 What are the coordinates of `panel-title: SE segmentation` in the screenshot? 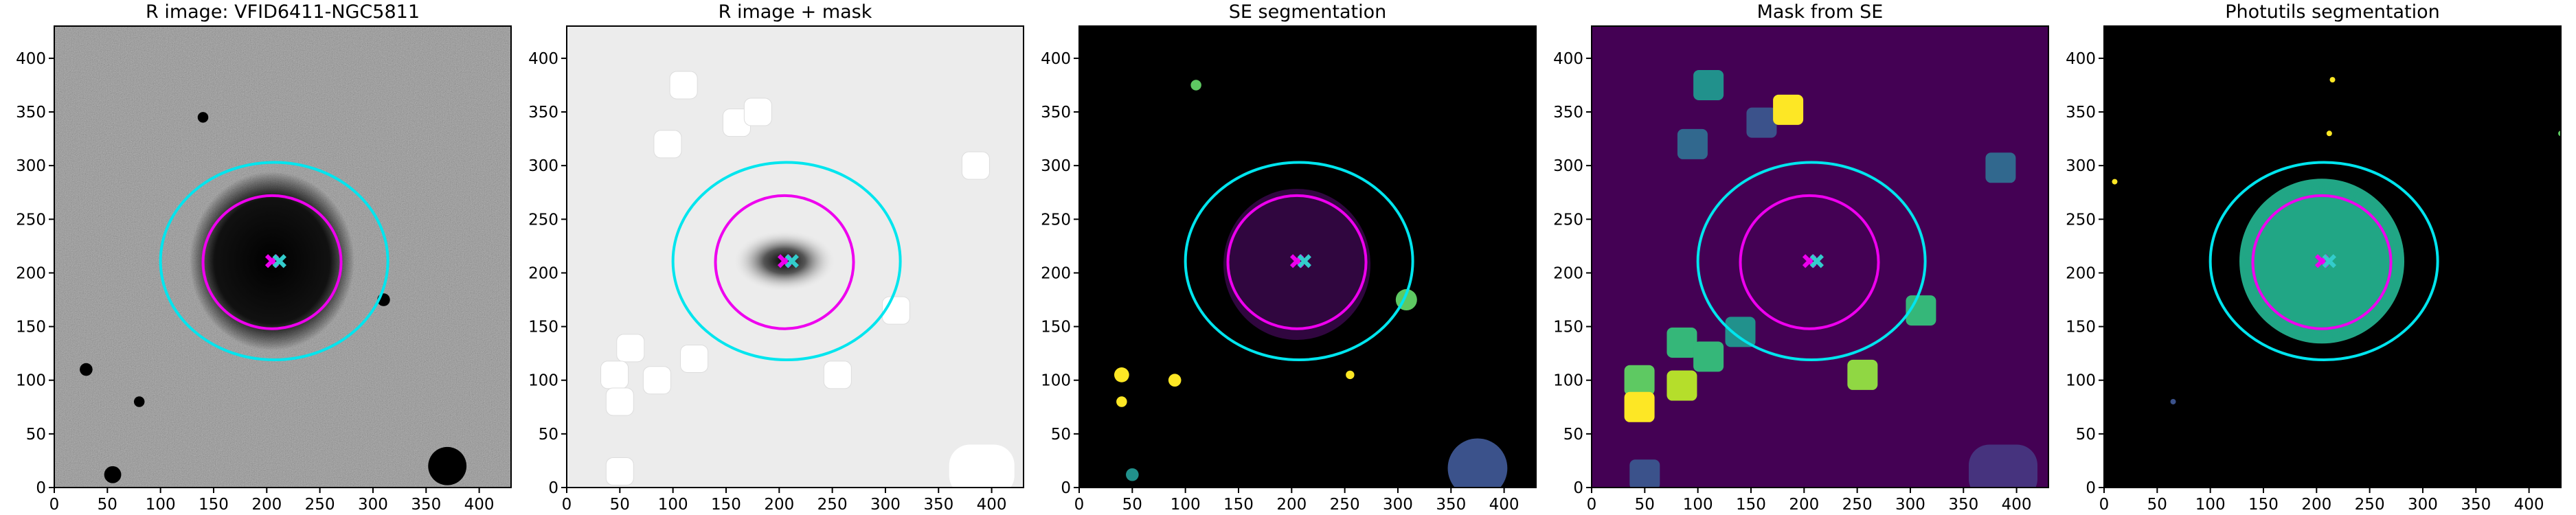 It's located at (1307, 12).